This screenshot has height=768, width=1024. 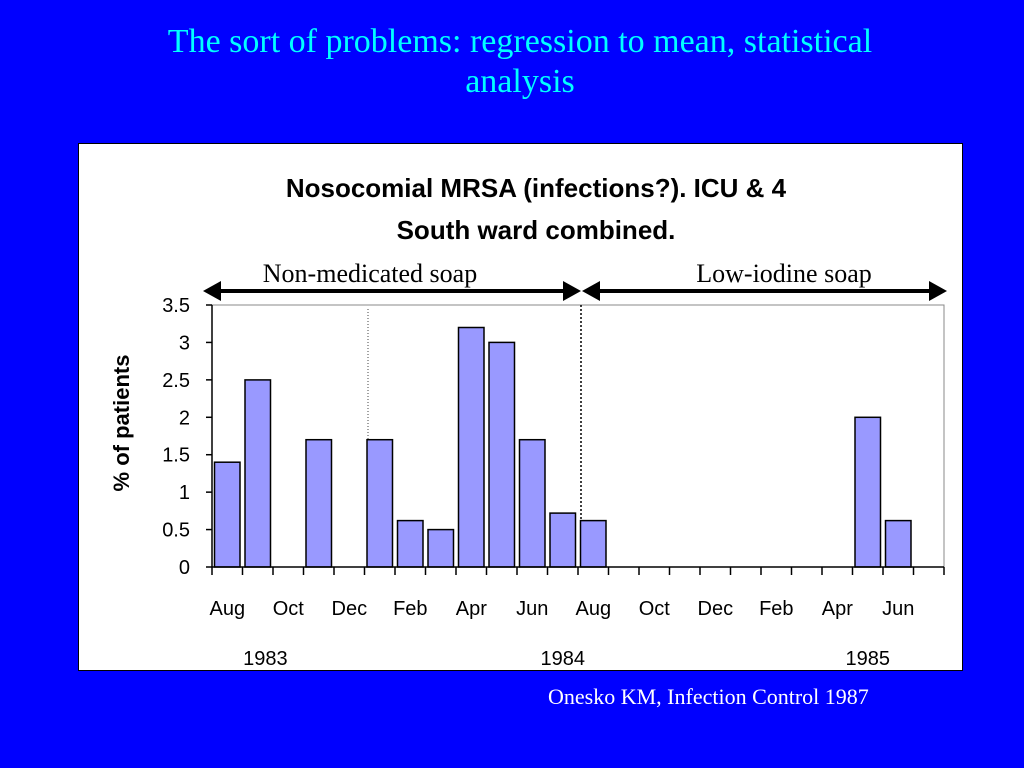 I want to click on bar-nov-1983, so click(x=319, y=503).